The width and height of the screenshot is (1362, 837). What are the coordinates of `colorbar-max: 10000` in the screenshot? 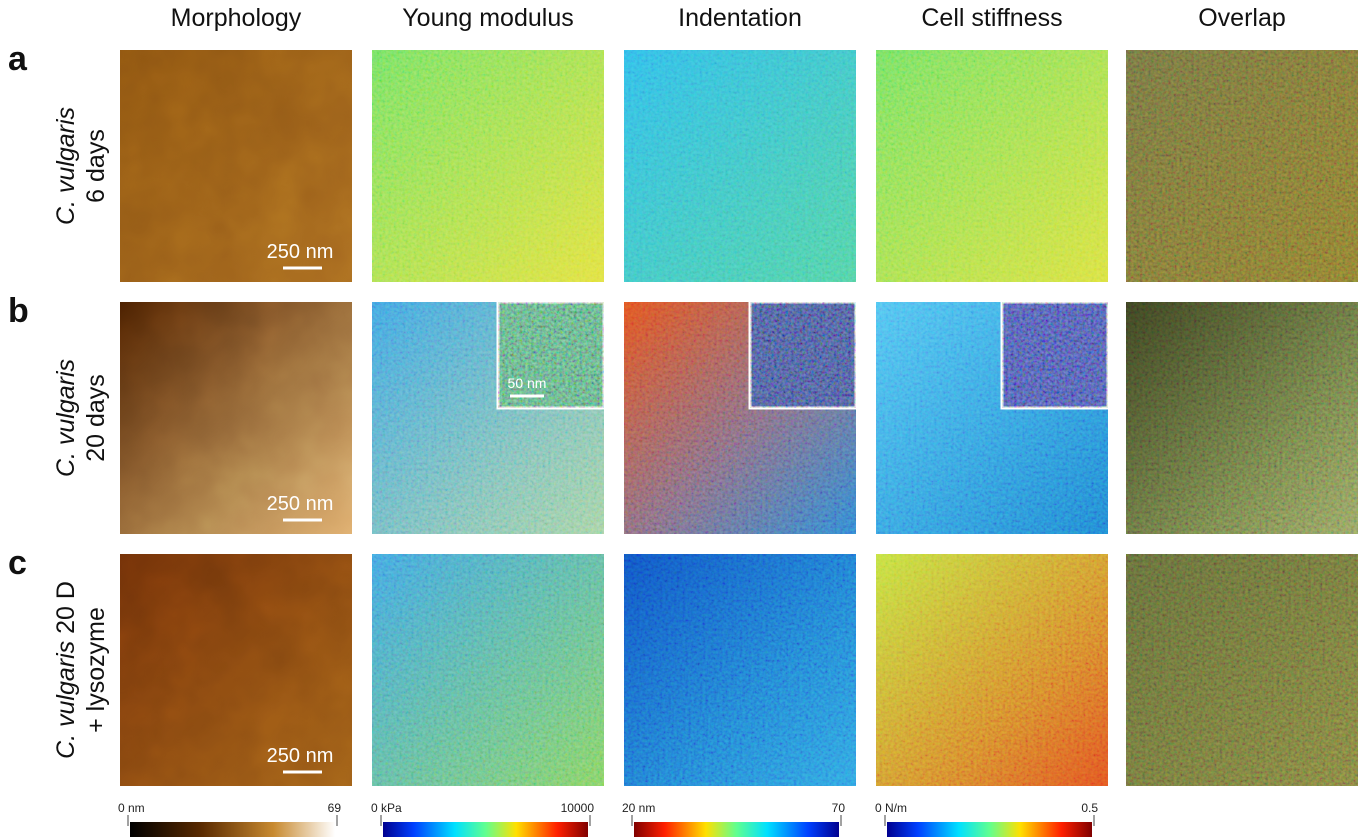 It's located at (578, 808).